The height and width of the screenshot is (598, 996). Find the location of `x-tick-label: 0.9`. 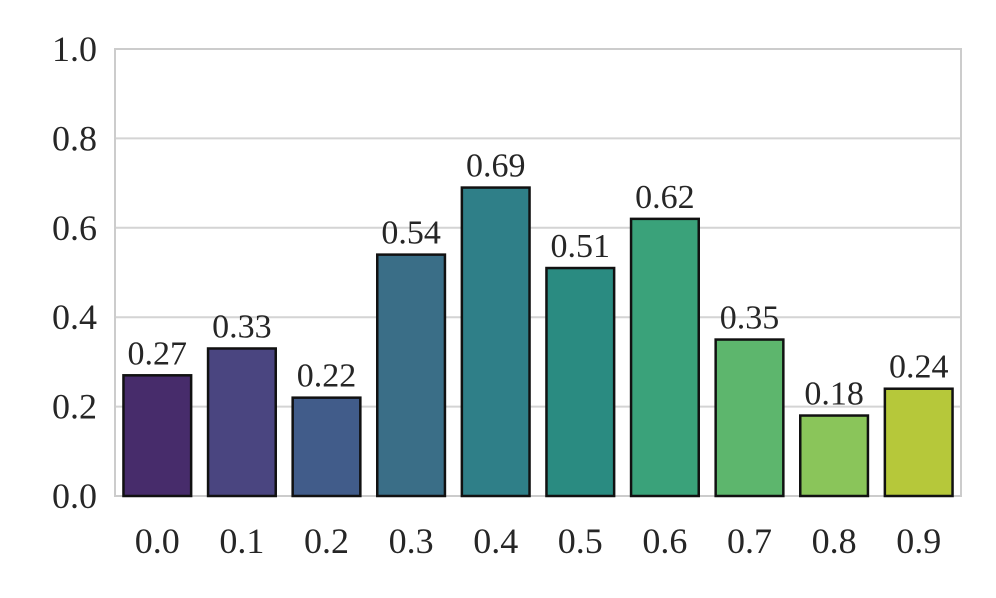

x-tick-label: 0.9 is located at coordinates (918, 541).